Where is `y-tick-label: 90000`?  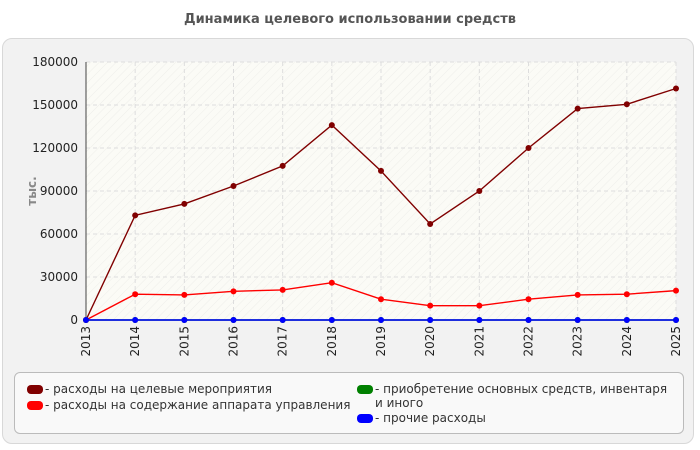
y-tick-label: 90000 is located at coordinates (59, 191).